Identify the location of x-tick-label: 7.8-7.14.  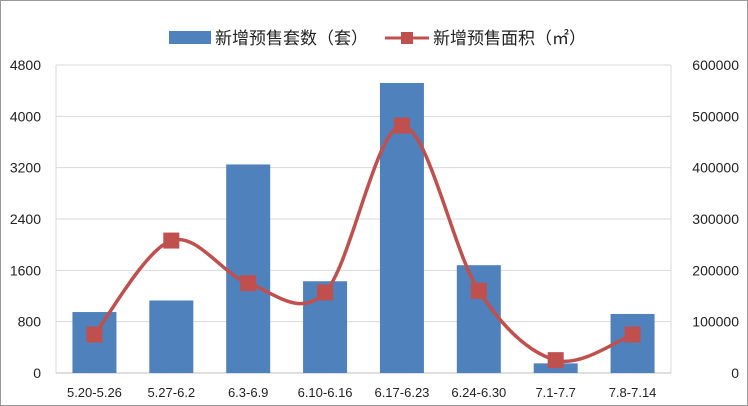
(633, 392).